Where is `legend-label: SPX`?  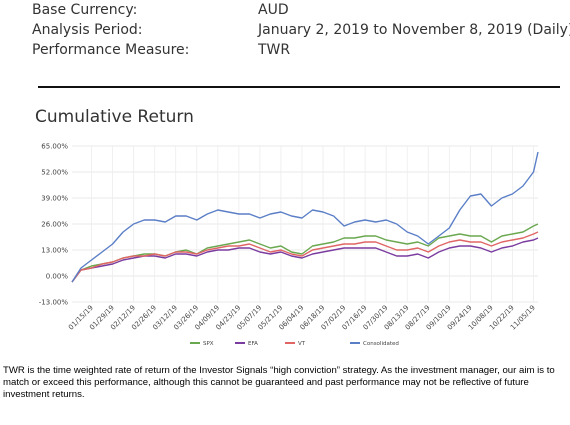 legend-label: SPX is located at coordinates (208, 344).